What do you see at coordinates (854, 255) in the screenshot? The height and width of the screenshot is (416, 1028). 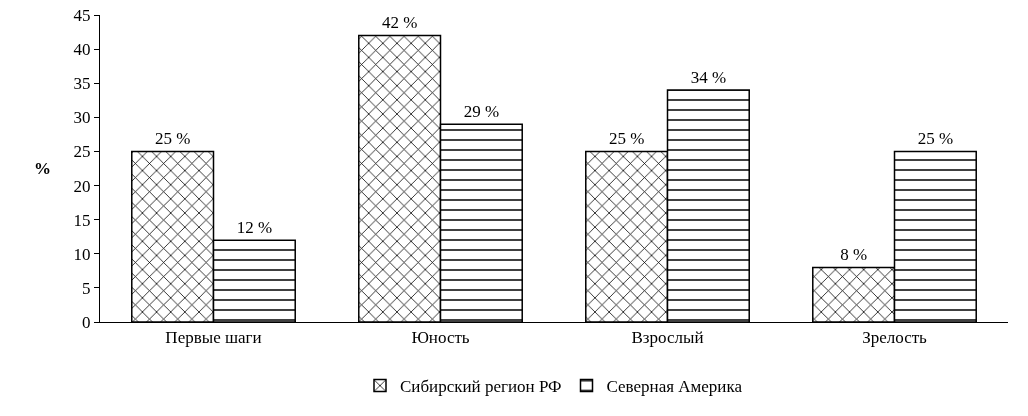 I see `data-label: 8 %` at bounding box center [854, 255].